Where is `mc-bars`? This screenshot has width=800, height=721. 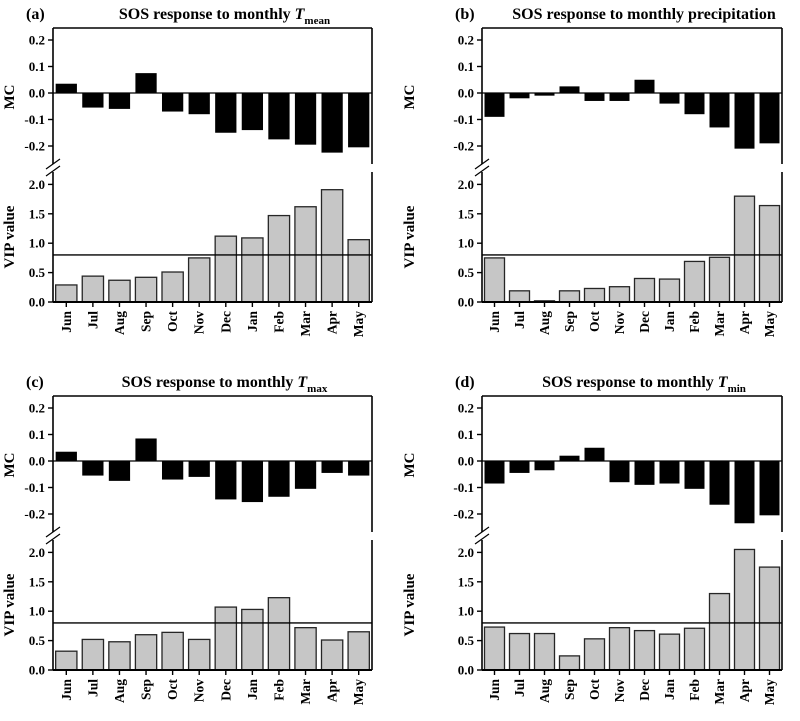
mc-bars is located at coordinates (632, 485).